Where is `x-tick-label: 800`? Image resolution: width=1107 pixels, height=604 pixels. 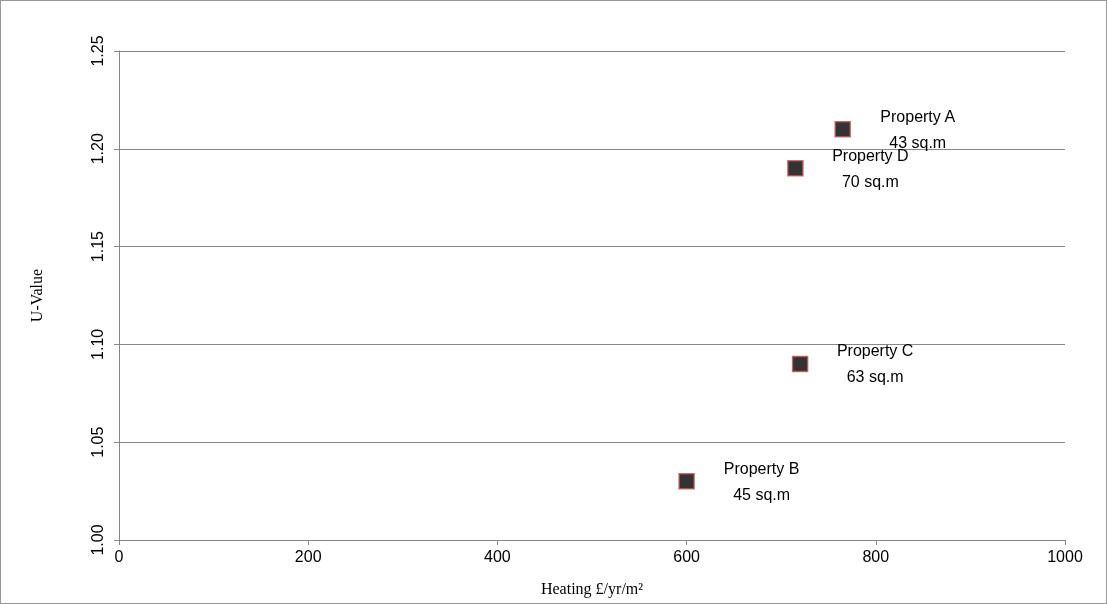 x-tick-label: 800 is located at coordinates (876, 556).